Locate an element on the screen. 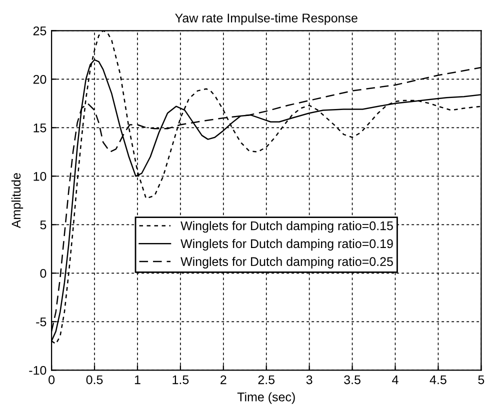  x-tick-label: 5 is located at coordinates (481, 379).